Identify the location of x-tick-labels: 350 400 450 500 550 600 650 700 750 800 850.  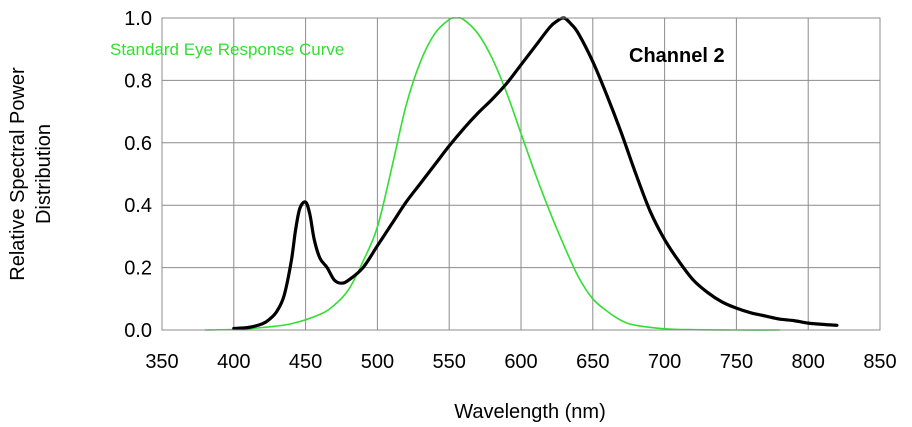
(520, 362).